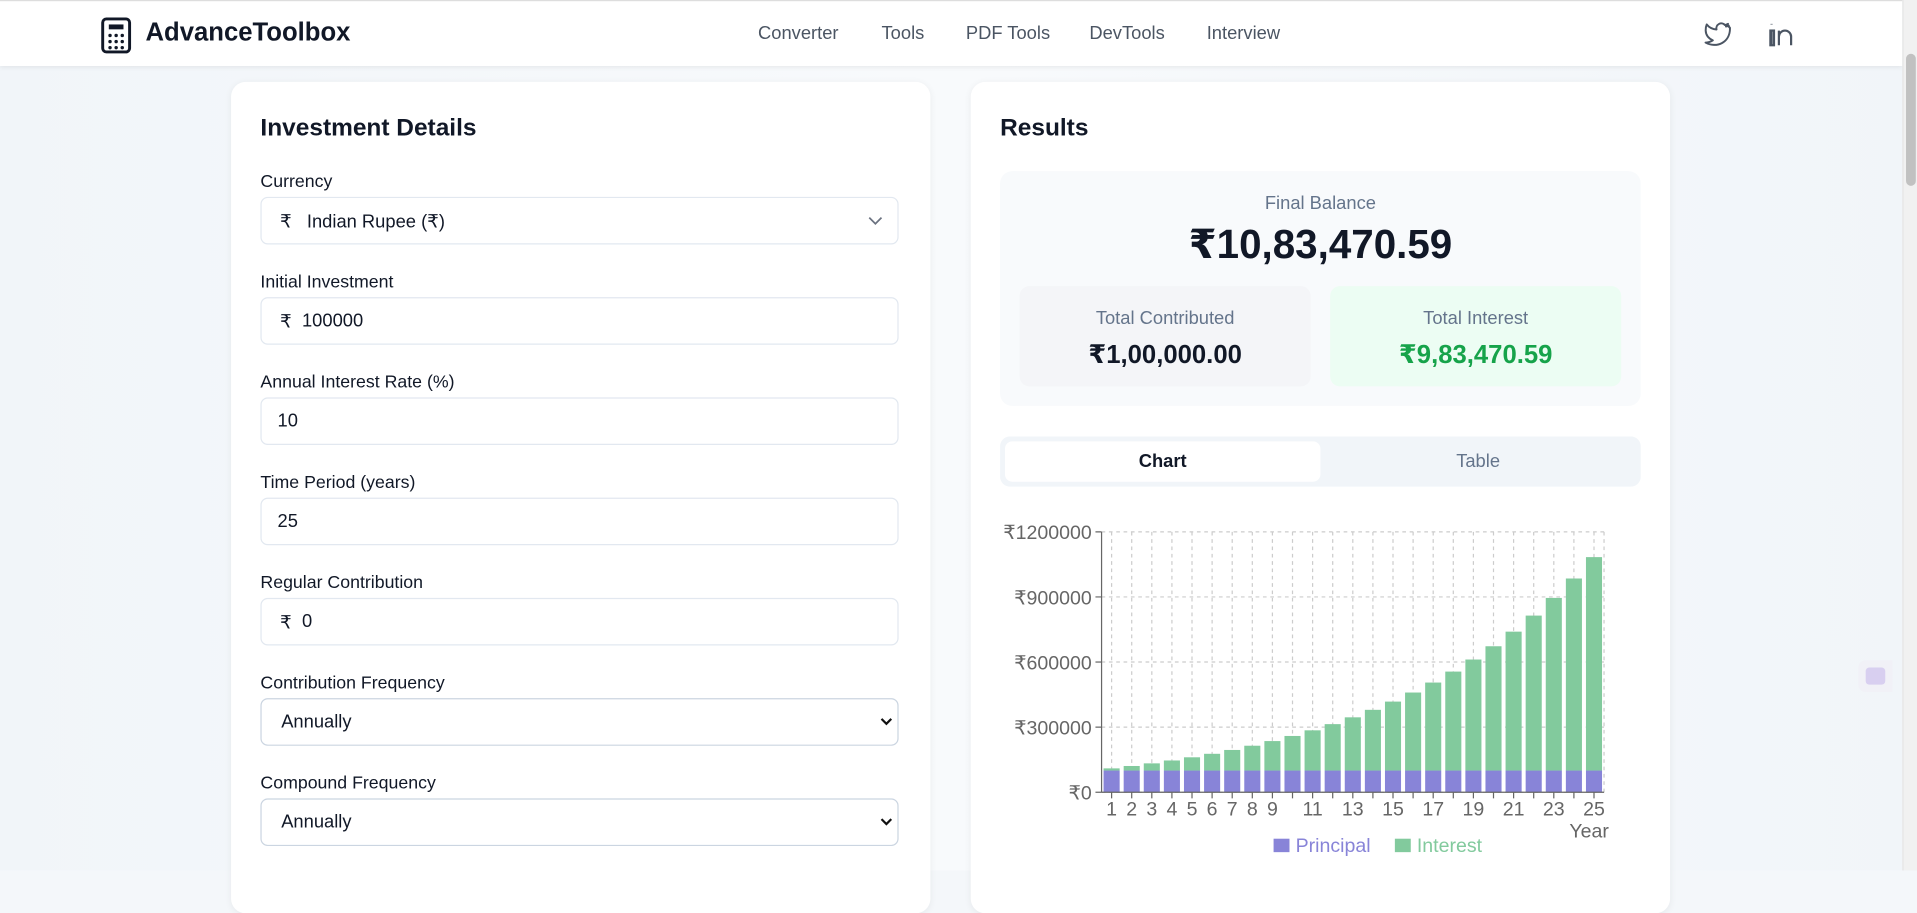  I want to click on x-tick-label: 23, so click(1554, 809).